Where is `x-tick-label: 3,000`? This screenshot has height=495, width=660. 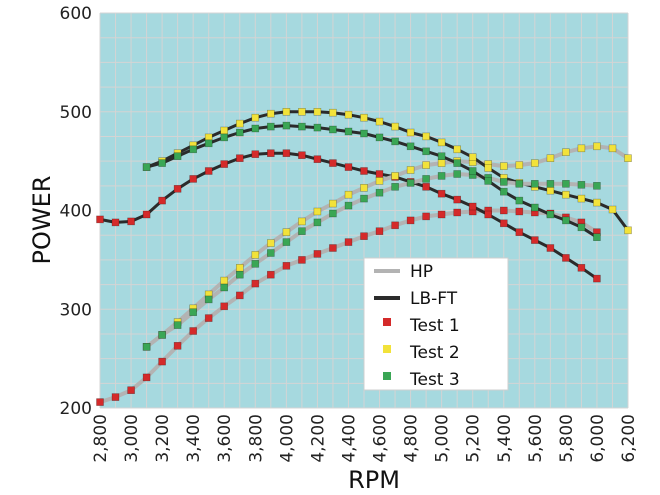
x-tick-label: 3,000 is located at coordinates (132, 438).